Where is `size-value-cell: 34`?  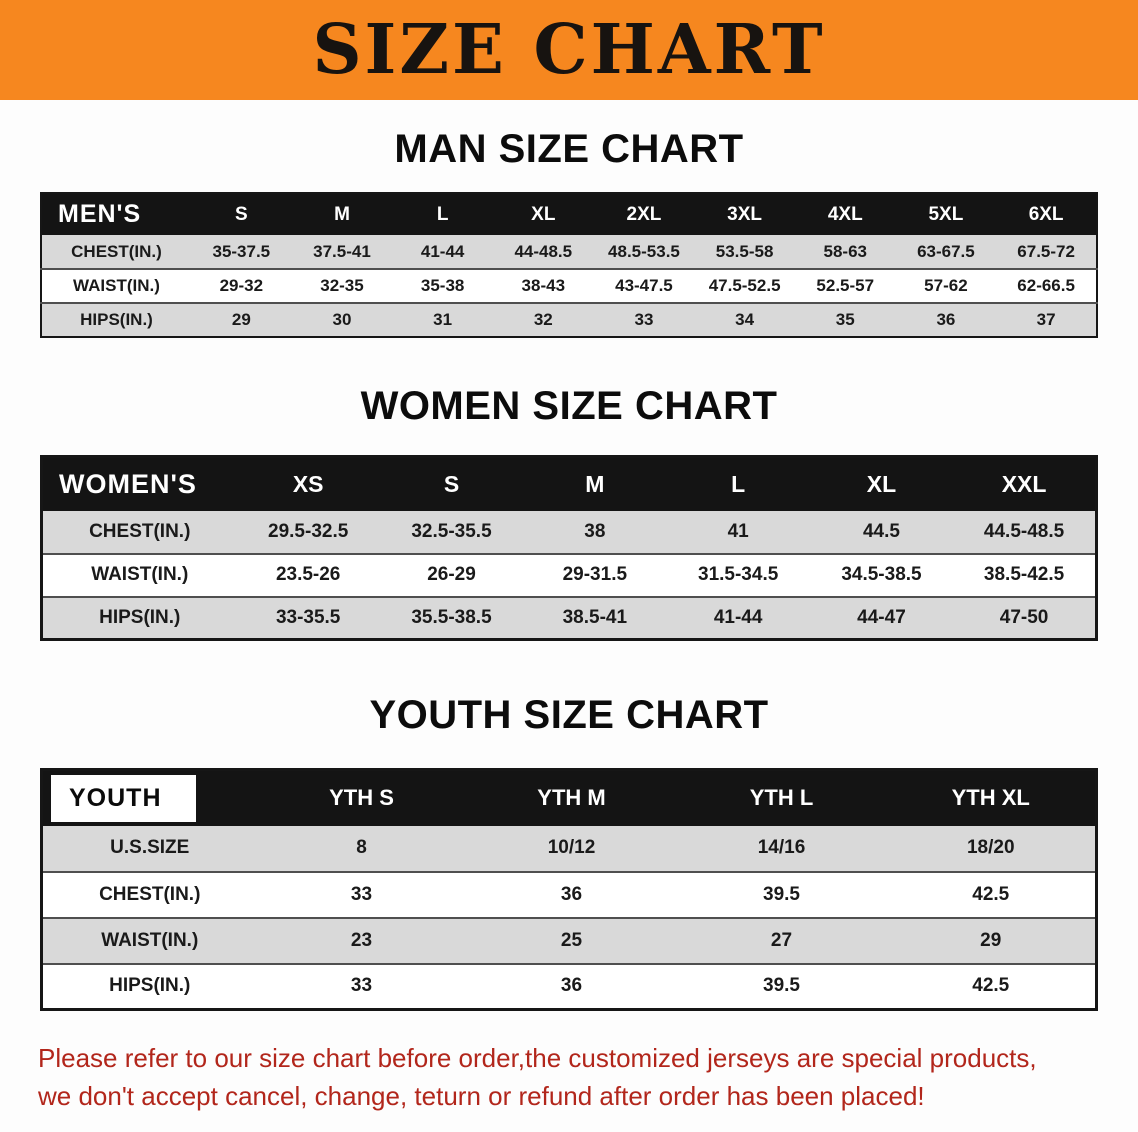
size-value-cell: 34 is located at coordinates (744, 320).